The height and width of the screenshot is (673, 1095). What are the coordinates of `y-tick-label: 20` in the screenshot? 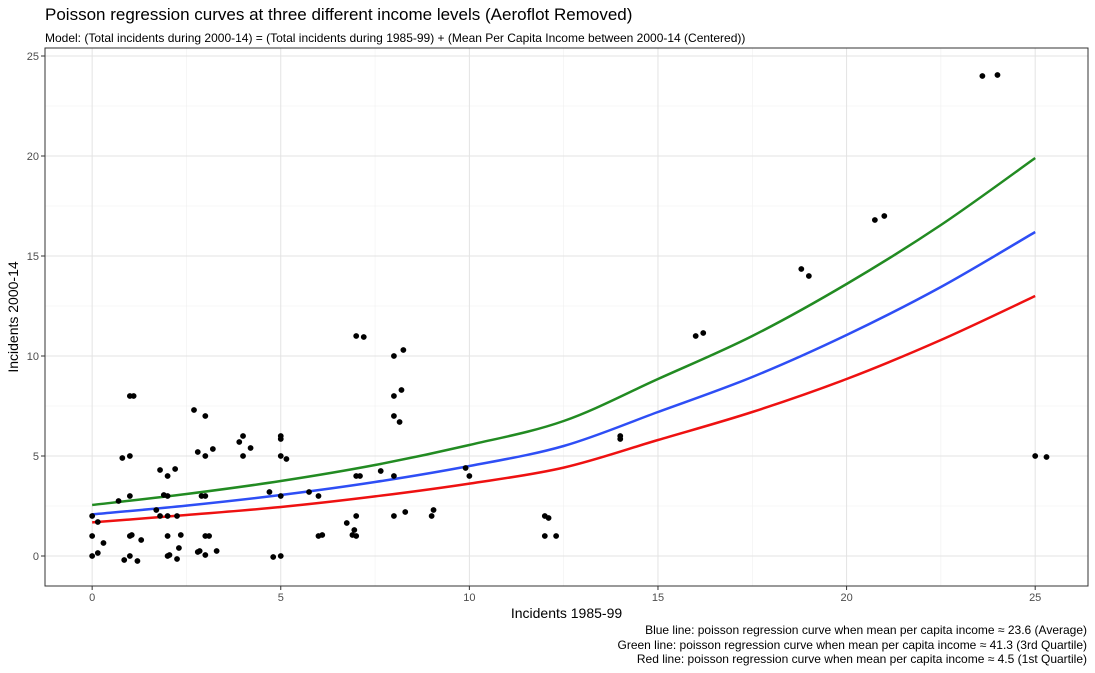 It's located at (33, 157).